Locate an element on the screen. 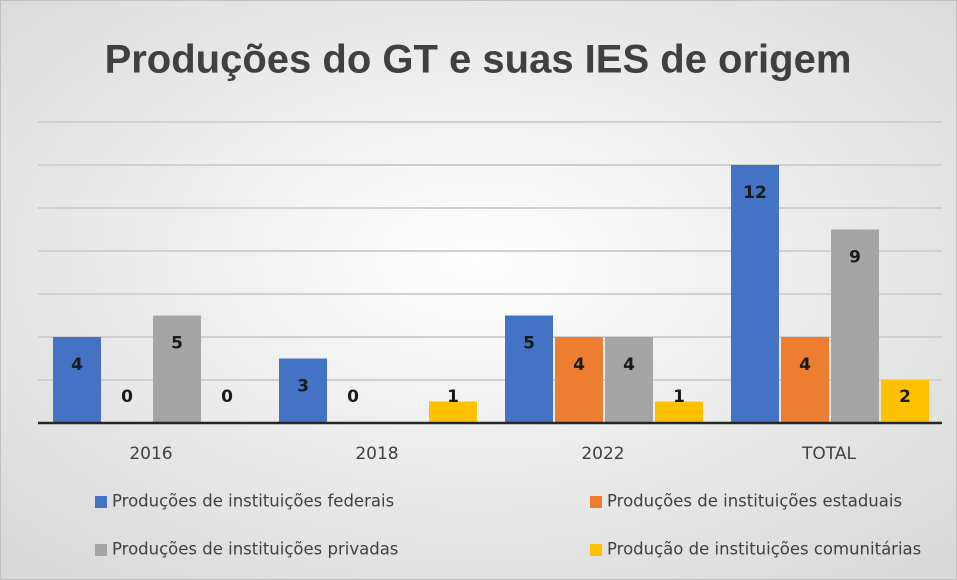 The width and height of the screenshot is (957, 580). x-tick-label: 2018 is located at coordinates (376, 454).